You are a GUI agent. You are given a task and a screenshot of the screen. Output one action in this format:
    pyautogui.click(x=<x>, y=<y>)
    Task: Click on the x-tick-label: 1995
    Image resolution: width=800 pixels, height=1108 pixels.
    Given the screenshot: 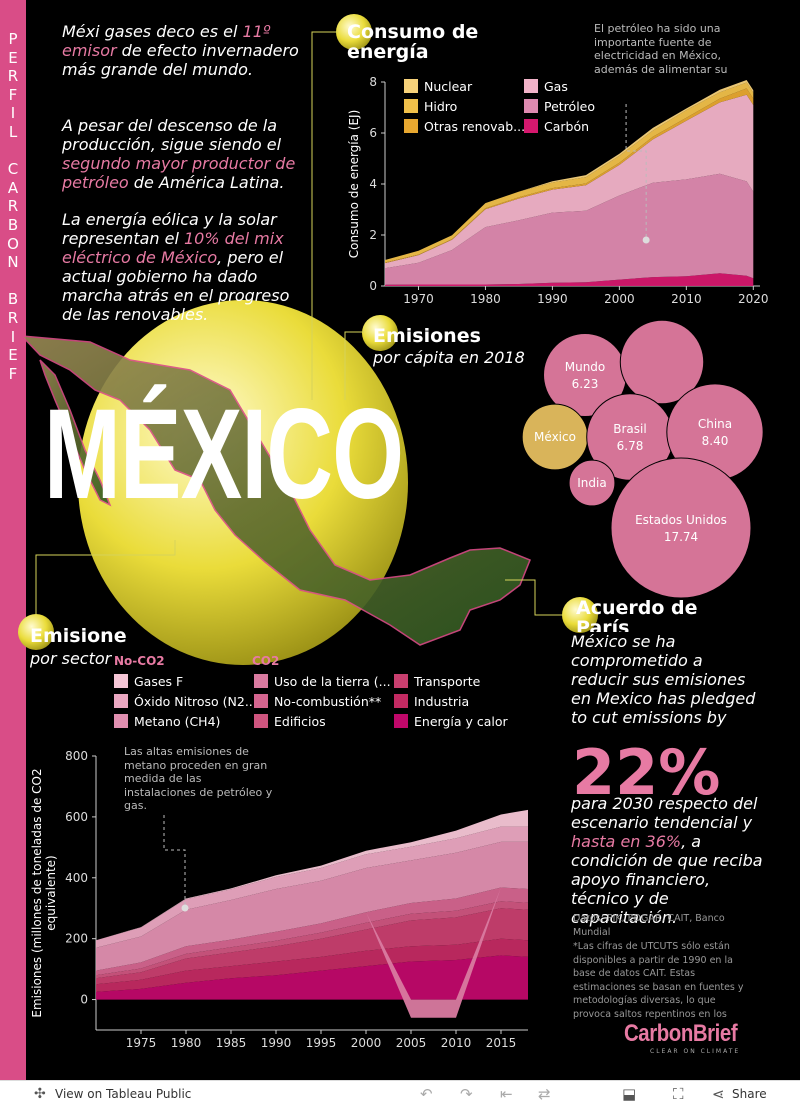 What is the action you would take?
    pyautogui.click(x=321, y=1043)
    